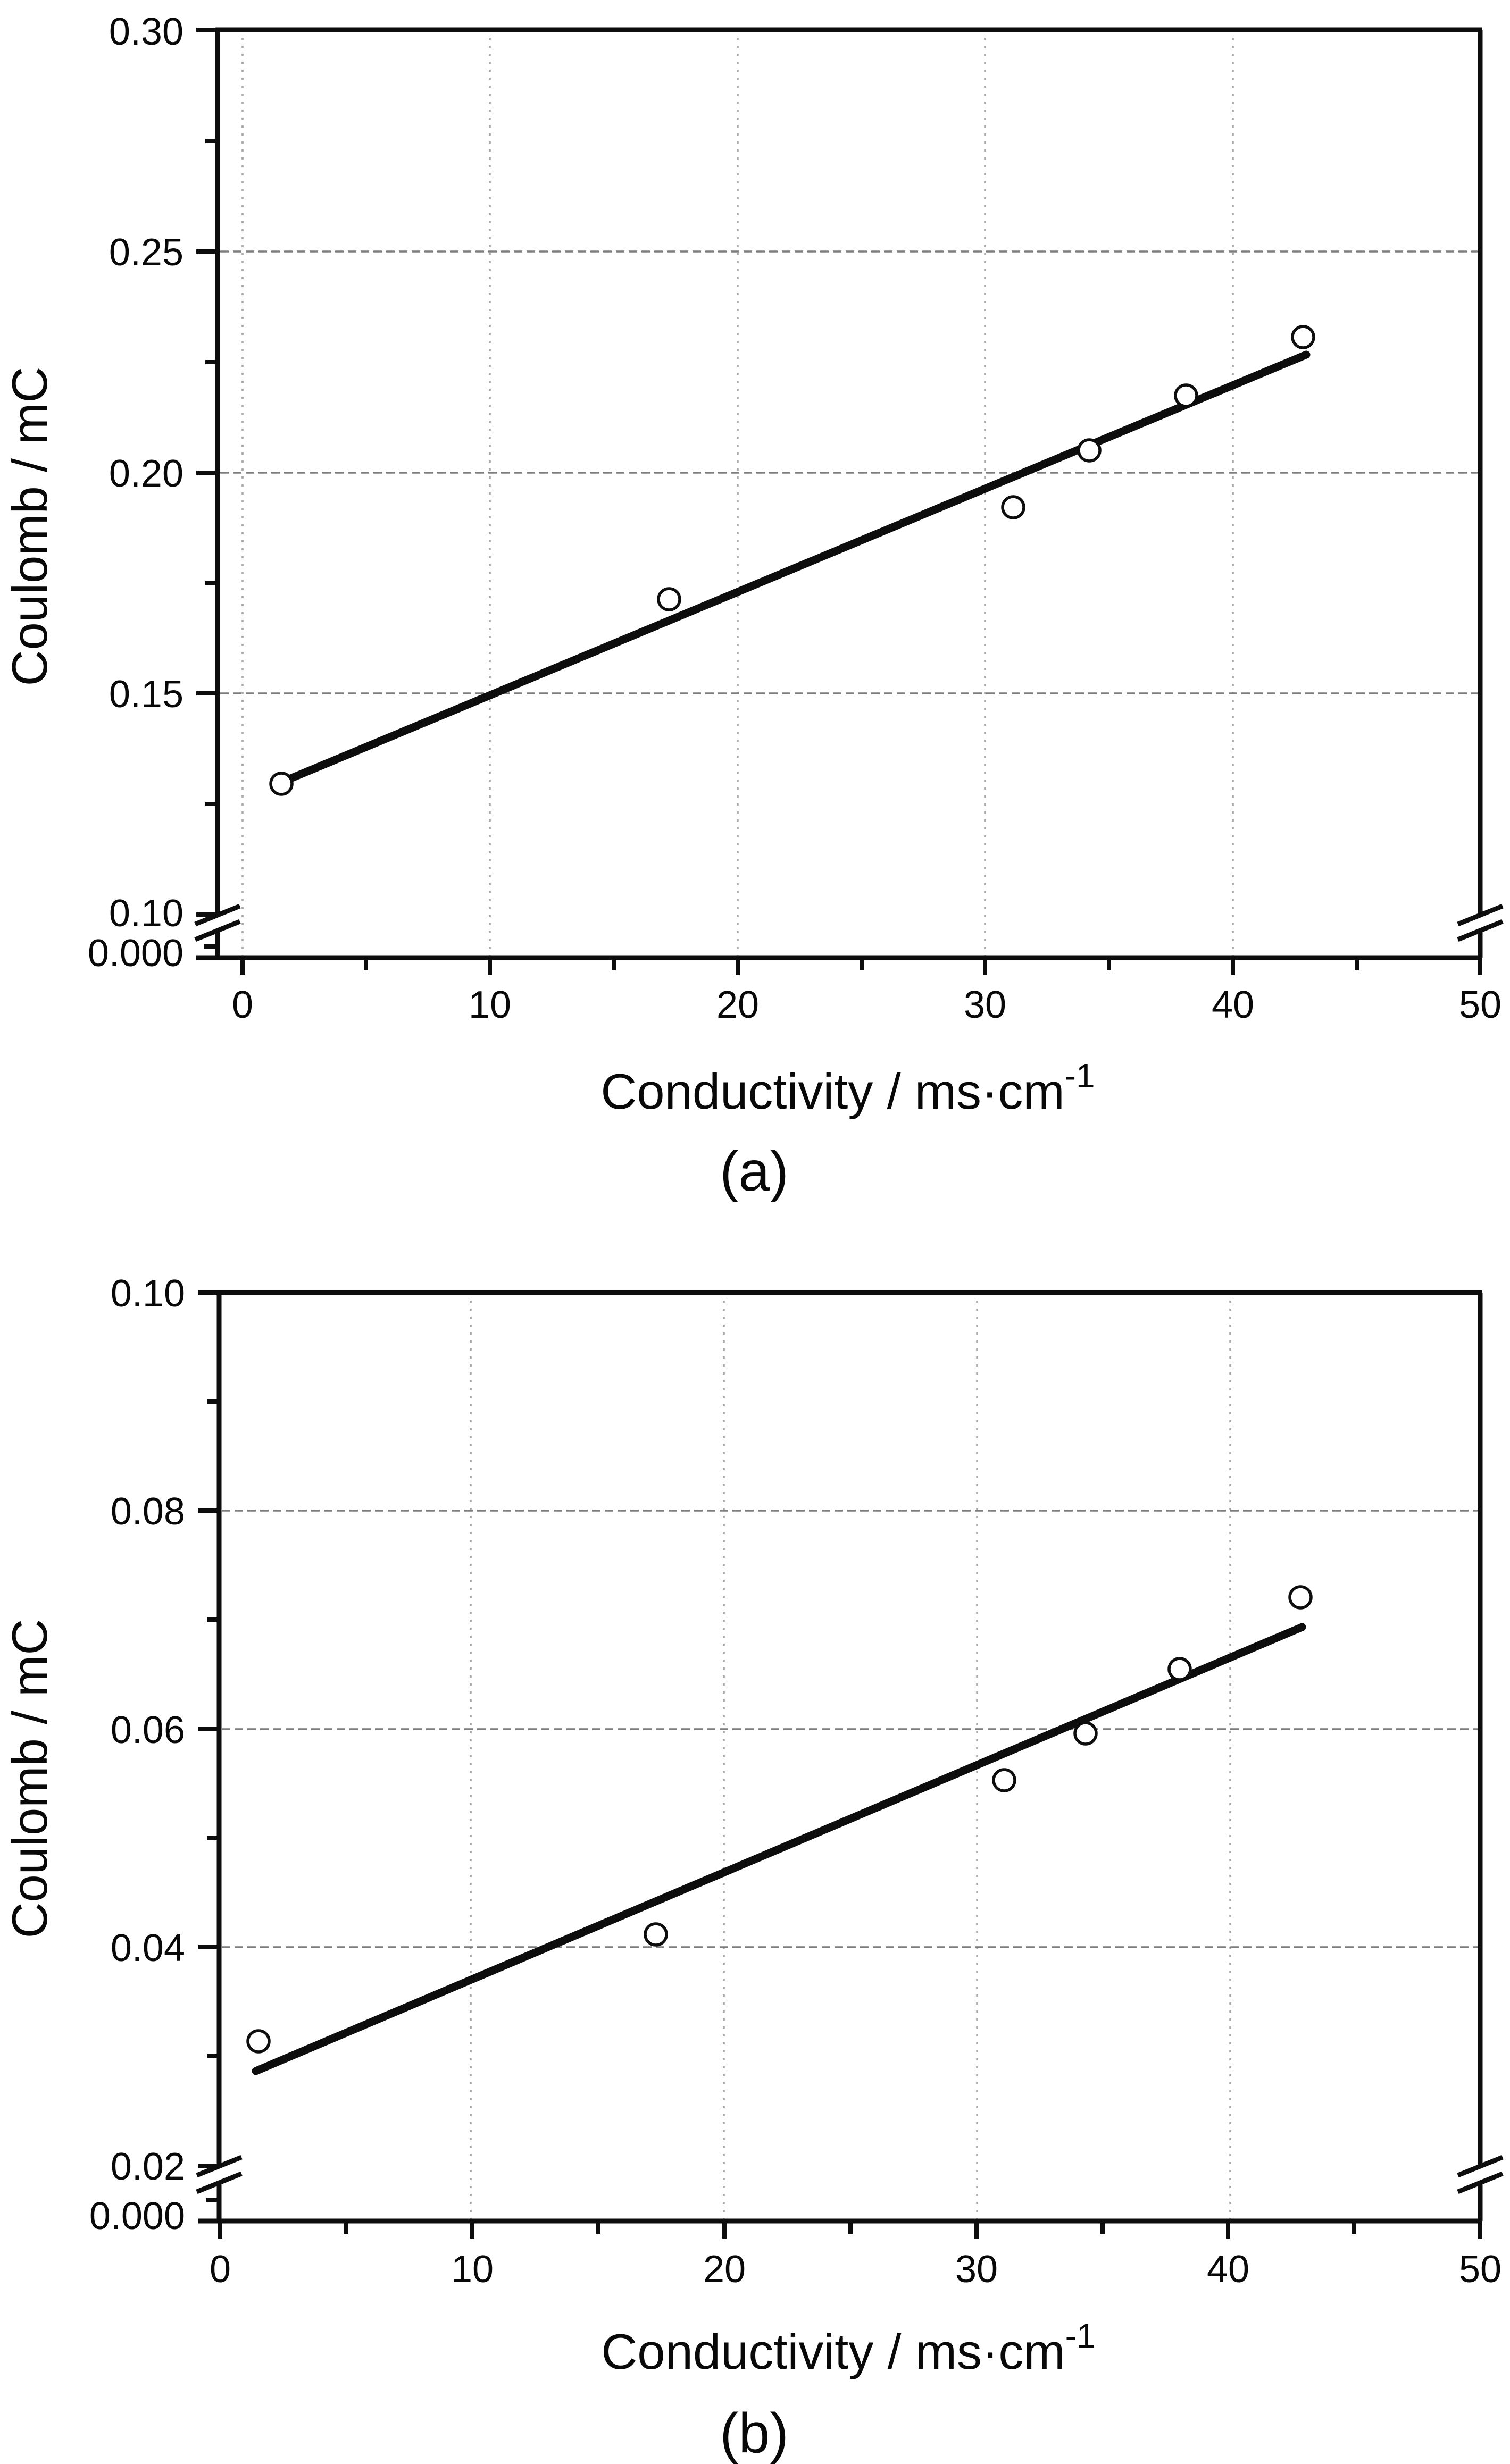  Describe the element at coordinates (148, 1511) in the screenshot. I see `svg-text: 0.08` at that location.